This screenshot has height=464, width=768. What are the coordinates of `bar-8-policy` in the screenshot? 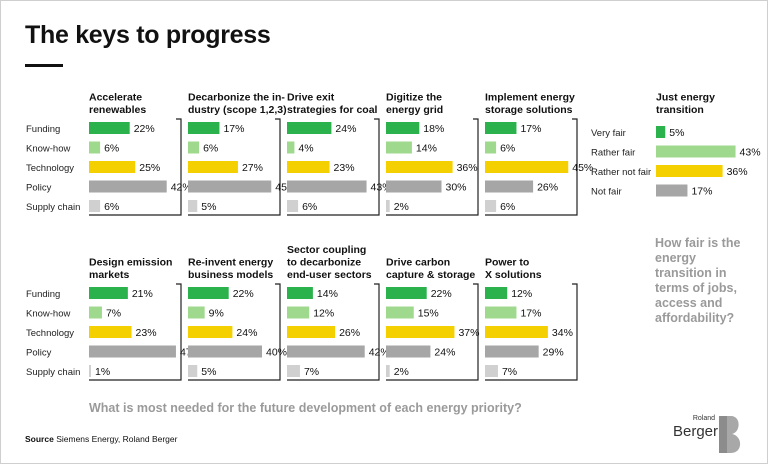 It's located at (326, 351).